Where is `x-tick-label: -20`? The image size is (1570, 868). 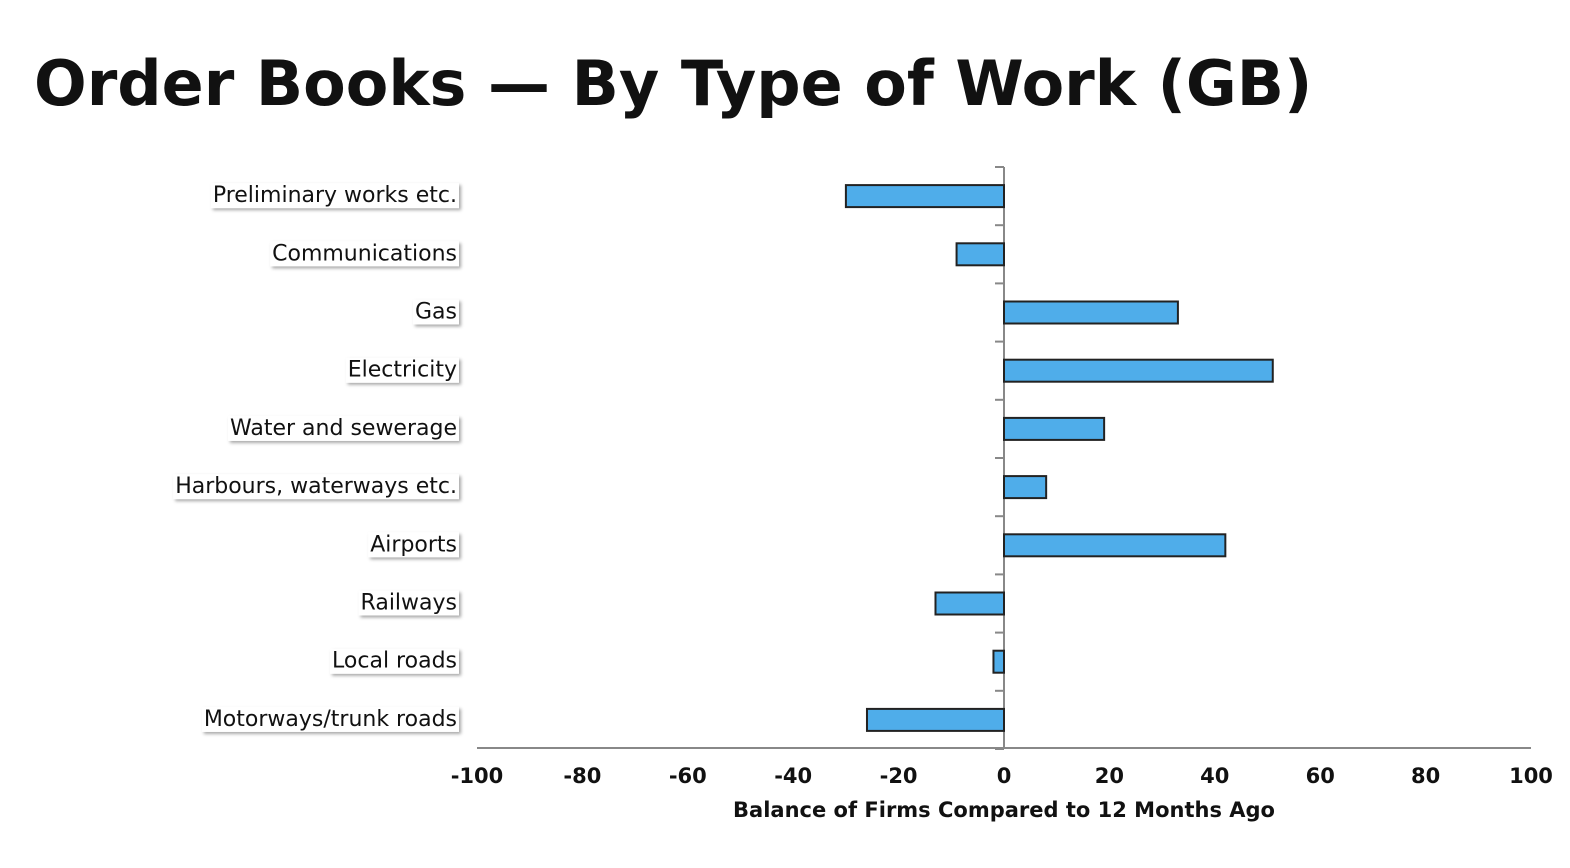
x-tick-label: -20 is located at coordinates (899, 776).